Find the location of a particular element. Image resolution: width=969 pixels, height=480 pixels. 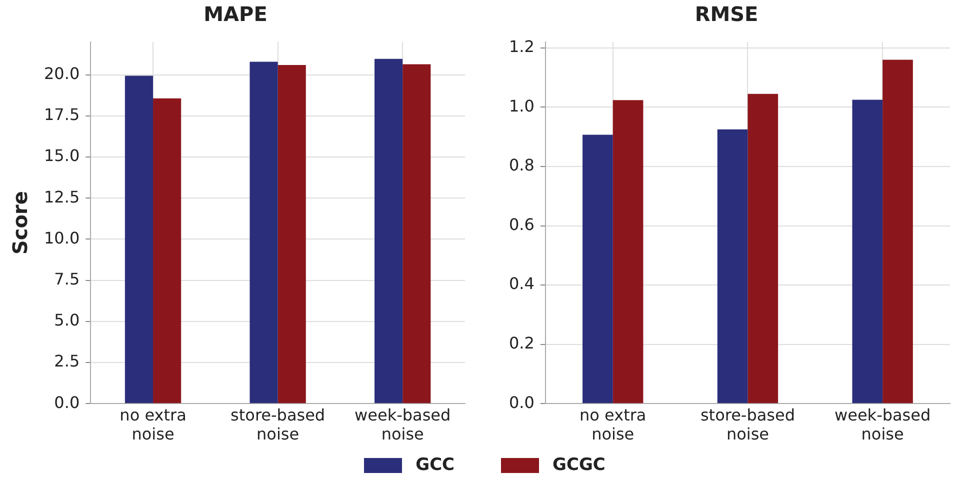

y-tick-label: 0.8 is located at coordinates (521, 165).